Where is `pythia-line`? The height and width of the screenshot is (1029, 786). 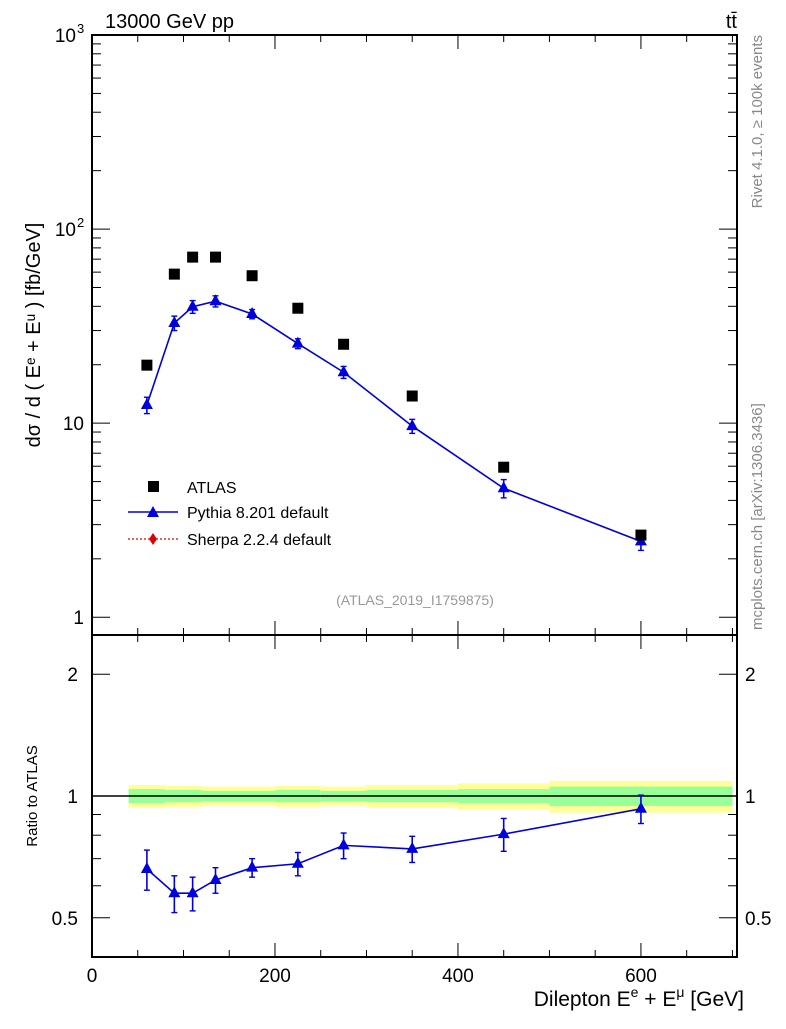
pythia-line is located at coordinates (394, 421).